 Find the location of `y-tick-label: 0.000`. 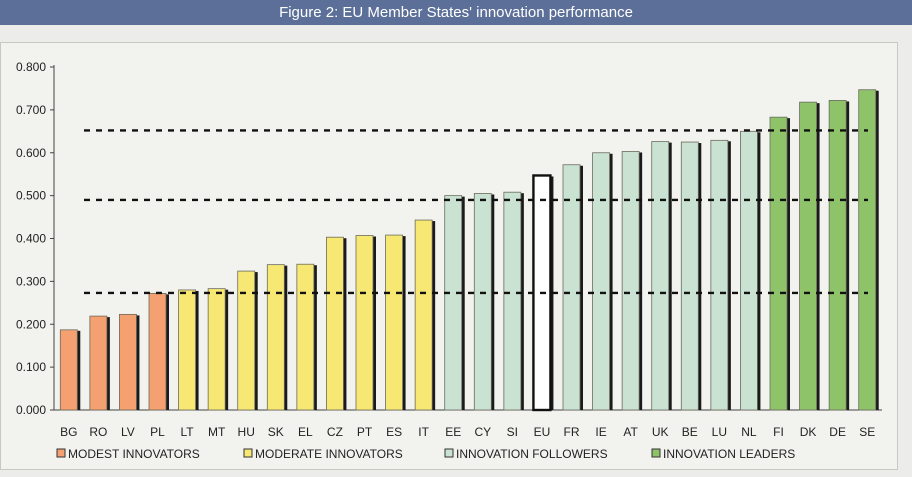

y-tick-label: 0.000 is located at coordinates (31, 410).